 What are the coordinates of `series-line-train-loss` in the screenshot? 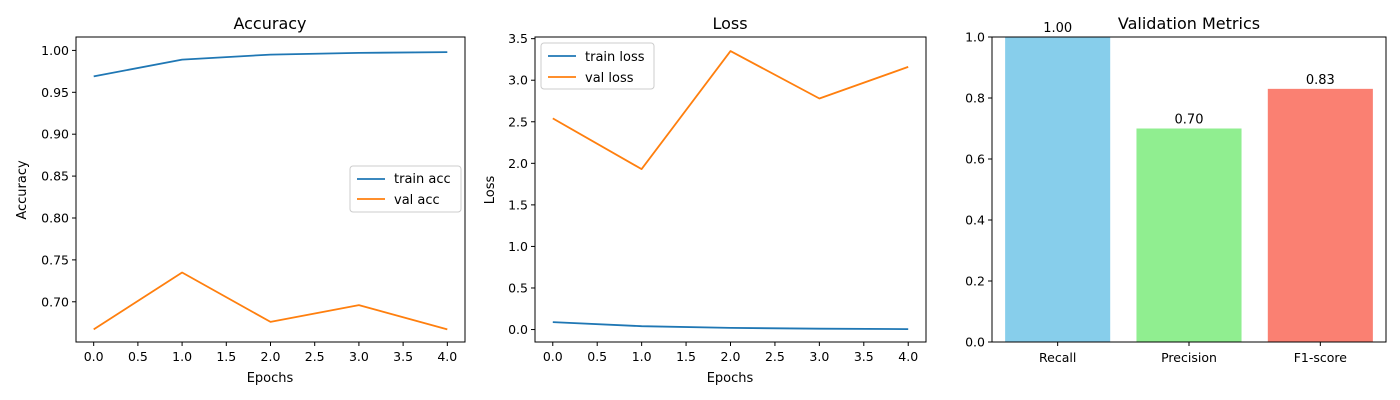 It's located at (730, 325).